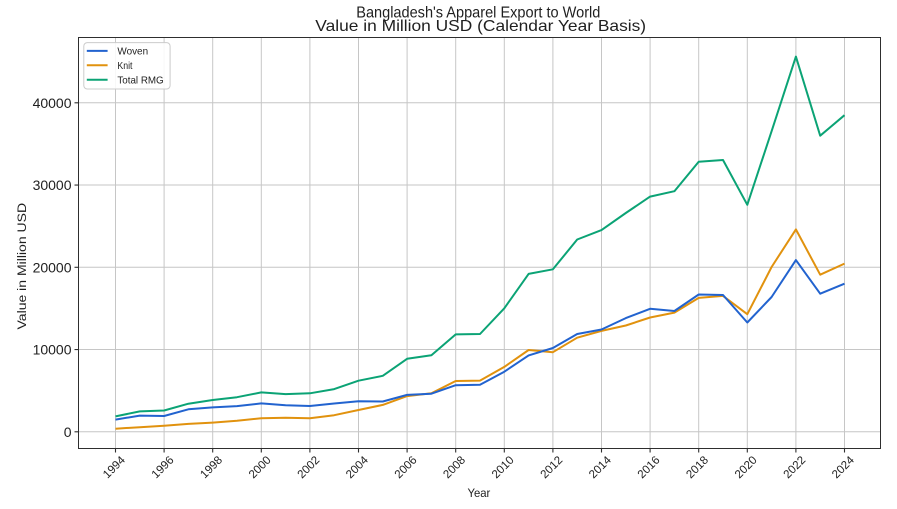 The image size is (897, 509). I want to click on svg-text: 30000, so click(52, 185).